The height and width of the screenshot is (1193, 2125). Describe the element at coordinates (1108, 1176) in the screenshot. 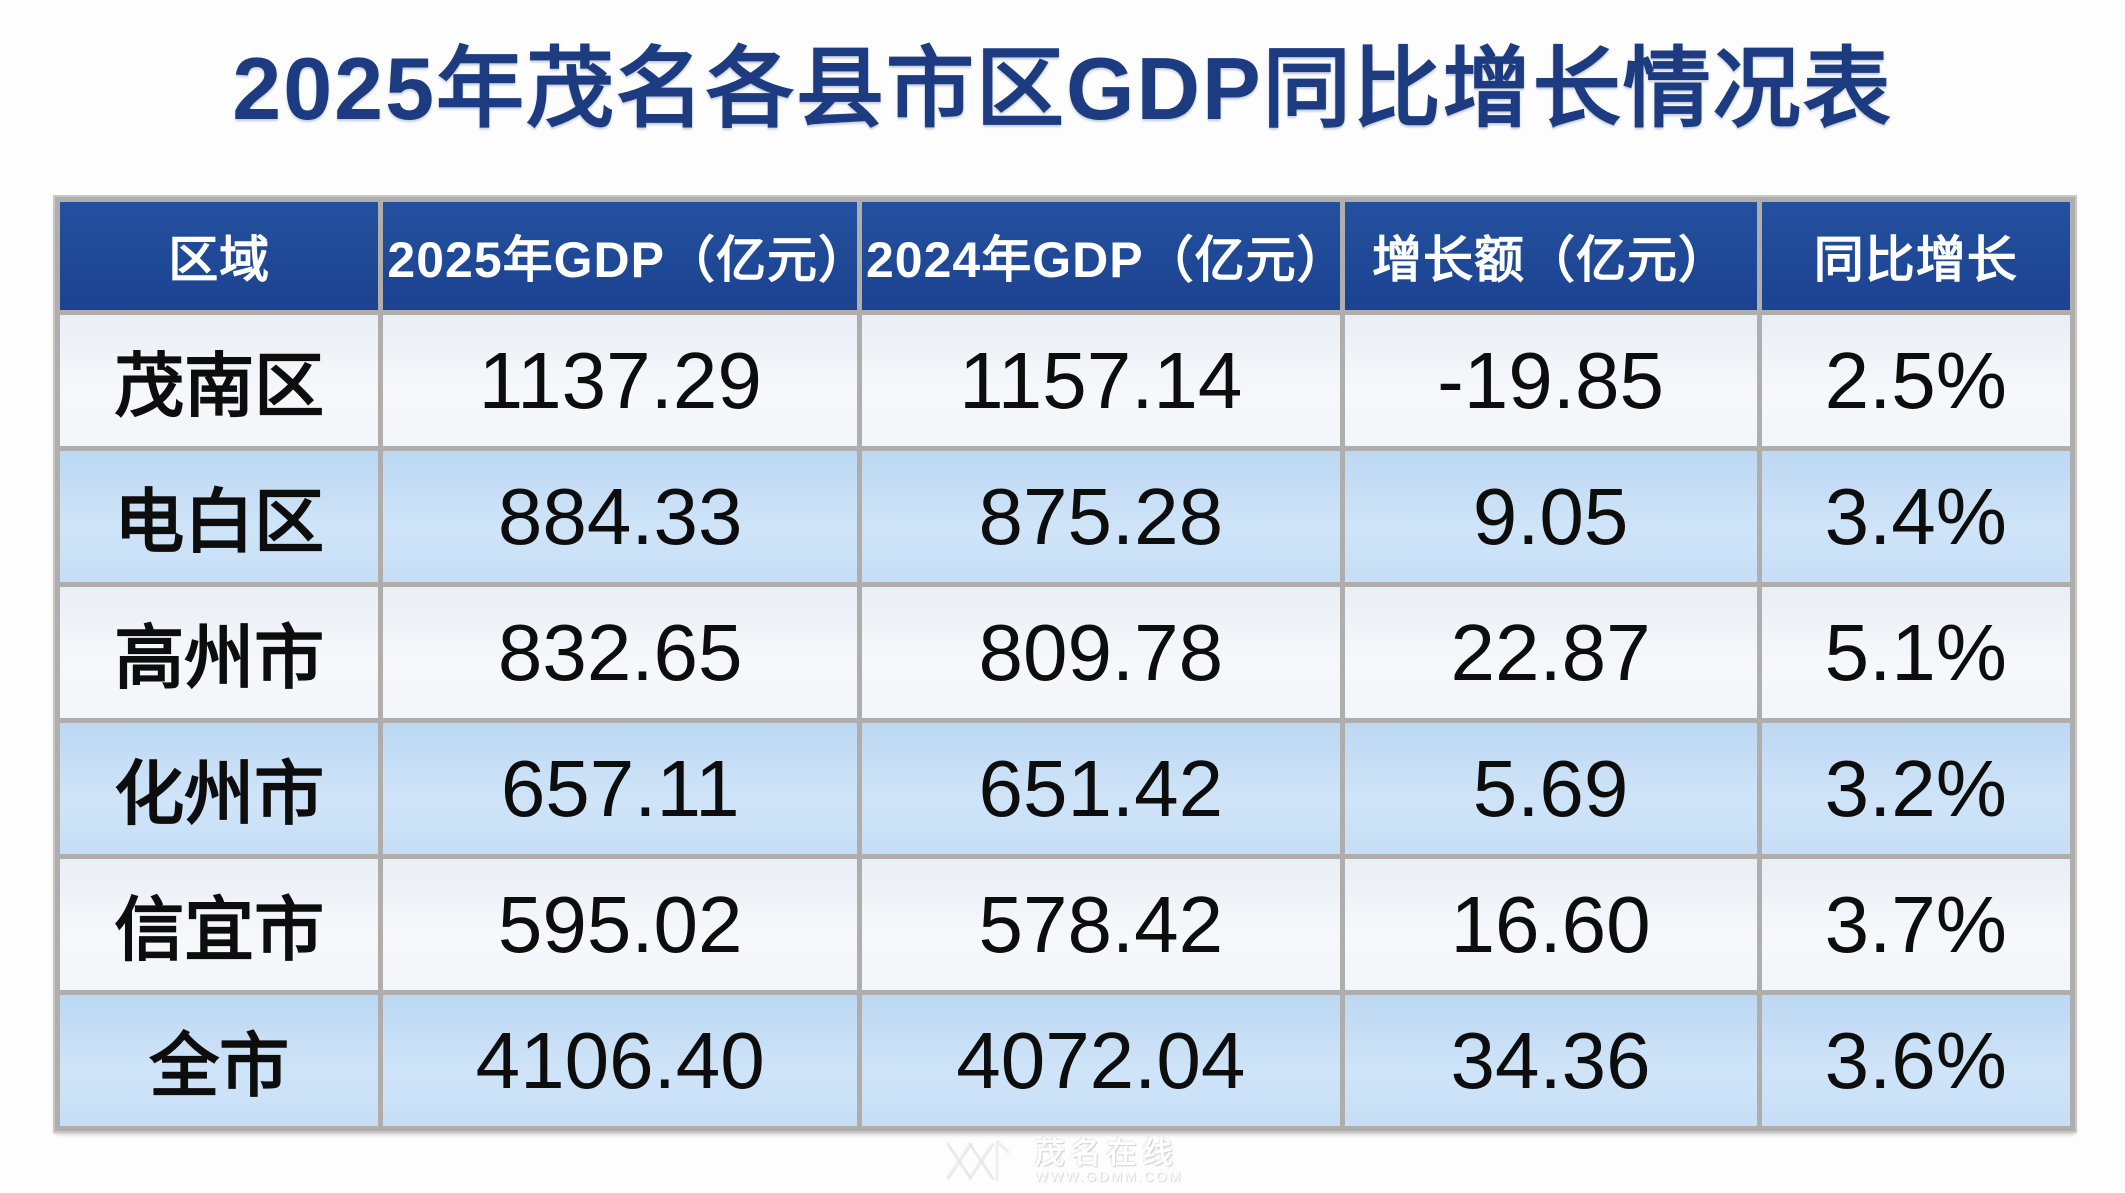

I see `watermark-site-url: WWW.GDMM.COM` at that location.